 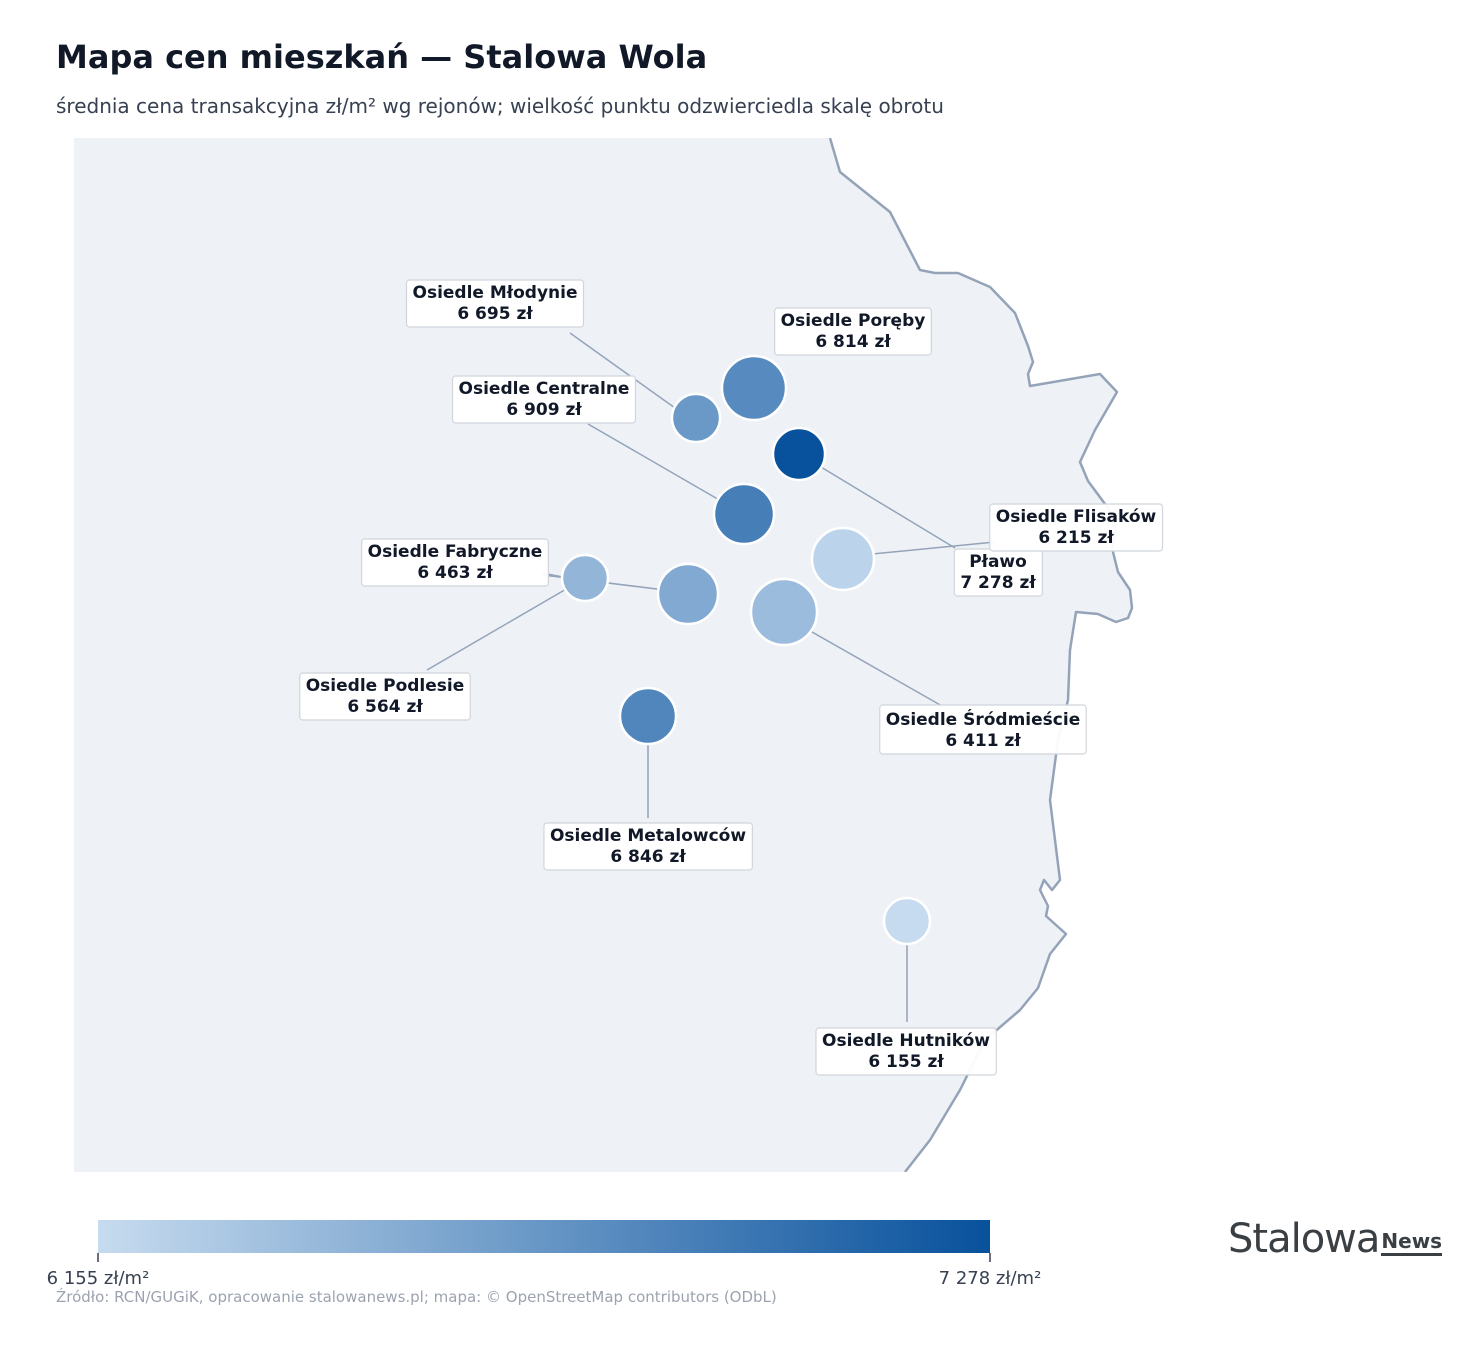 I want to click on district-name: Osiedle Hutników, so click(x=906, y=1041).